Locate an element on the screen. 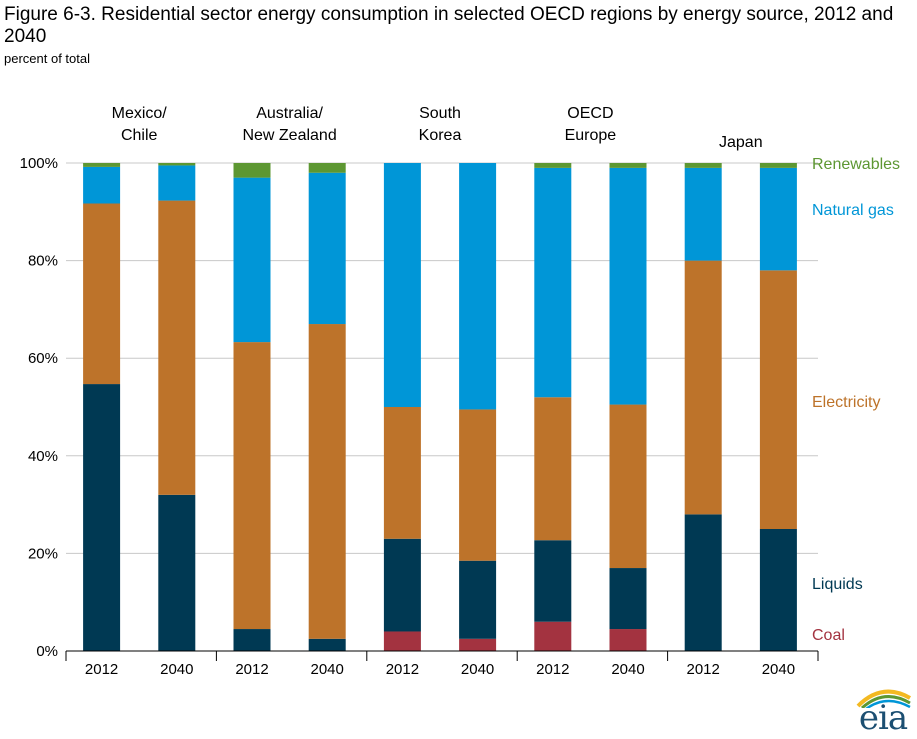 The height and width of the screenshot is (739, 917). group-label: Mexico/ is located at coordinates (140, 113).